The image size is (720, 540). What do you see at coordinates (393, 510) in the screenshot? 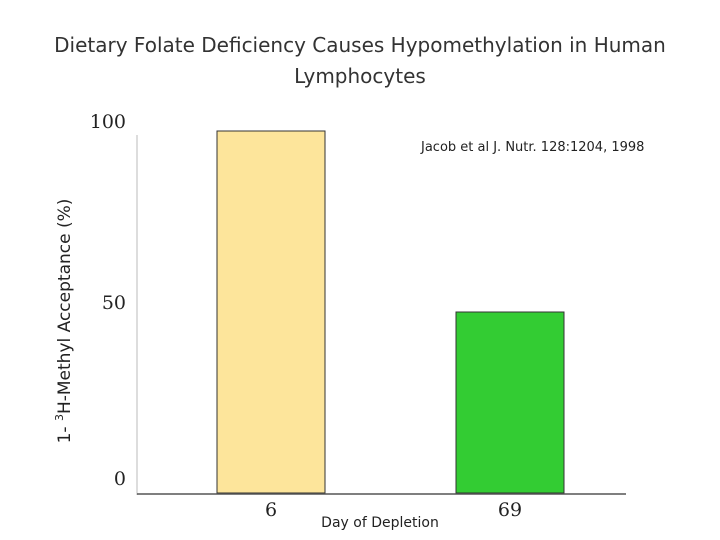
I see `x-ticks-group: 6 69` at bounding box center [393, 510].